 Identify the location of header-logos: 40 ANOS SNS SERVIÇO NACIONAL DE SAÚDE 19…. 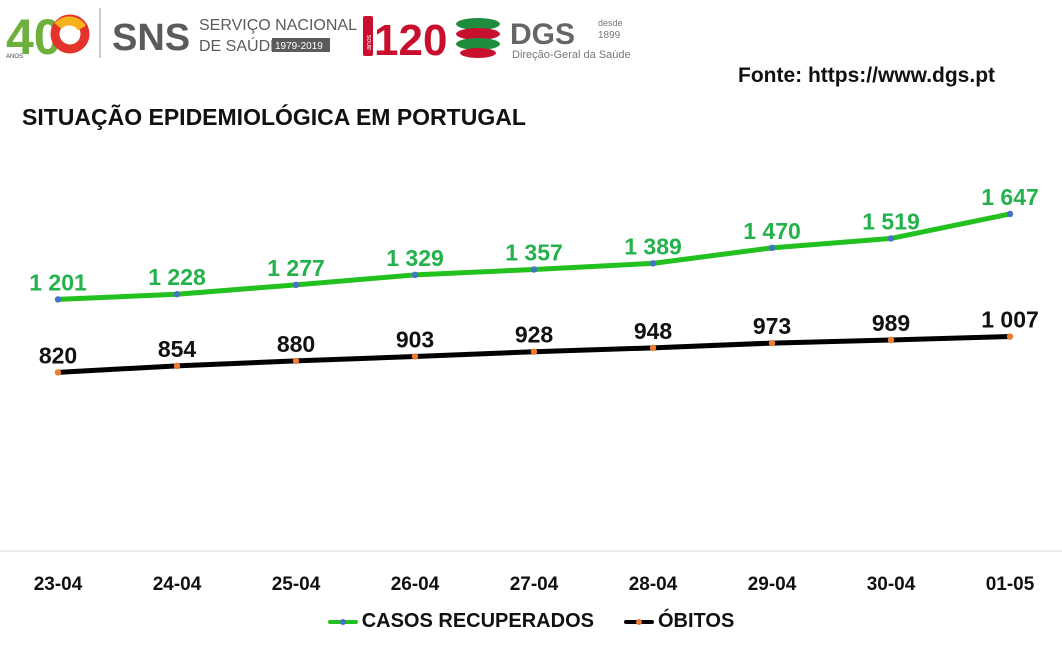
(318, 36).